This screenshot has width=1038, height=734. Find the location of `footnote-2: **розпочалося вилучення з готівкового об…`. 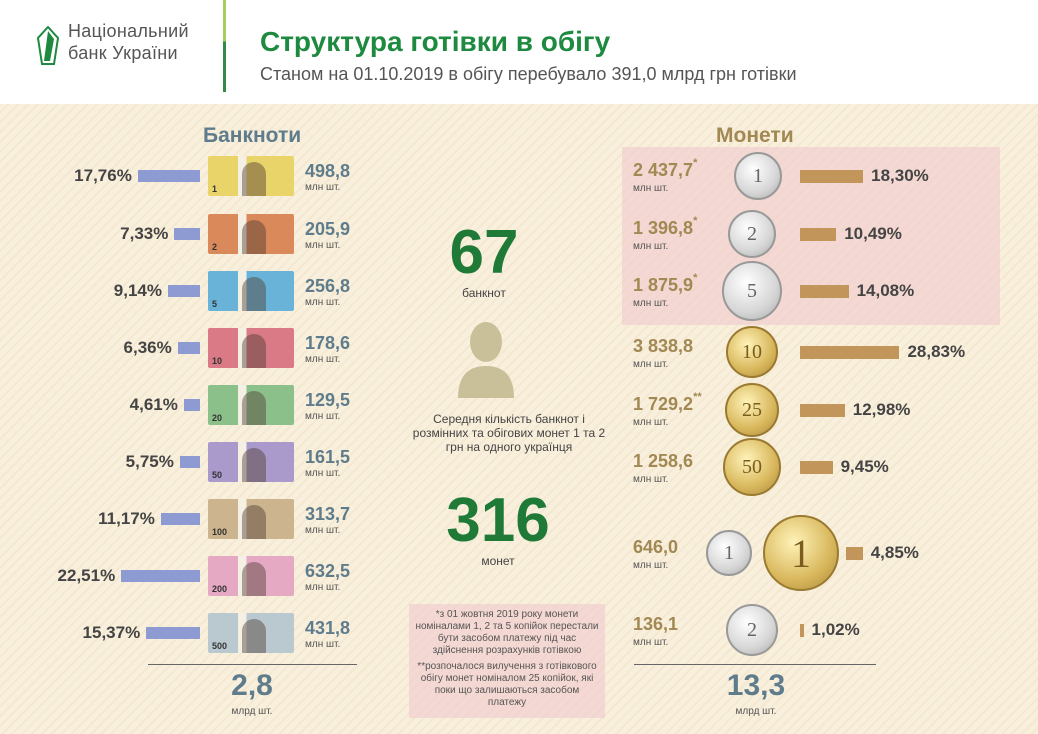

footnote-2: **розпочалося вилучення з готівкового об… is located at coordinates (507, 684).